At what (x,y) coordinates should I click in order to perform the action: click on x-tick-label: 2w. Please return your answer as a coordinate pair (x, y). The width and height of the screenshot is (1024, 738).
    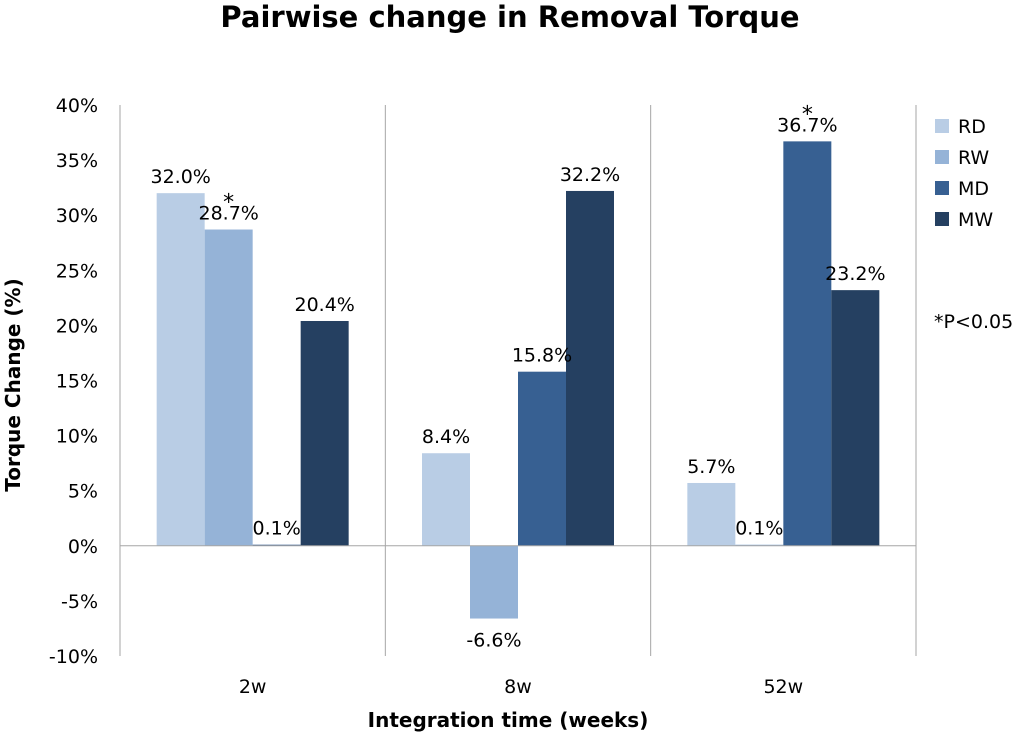
    Looking at the image, I should click on (253, 687).